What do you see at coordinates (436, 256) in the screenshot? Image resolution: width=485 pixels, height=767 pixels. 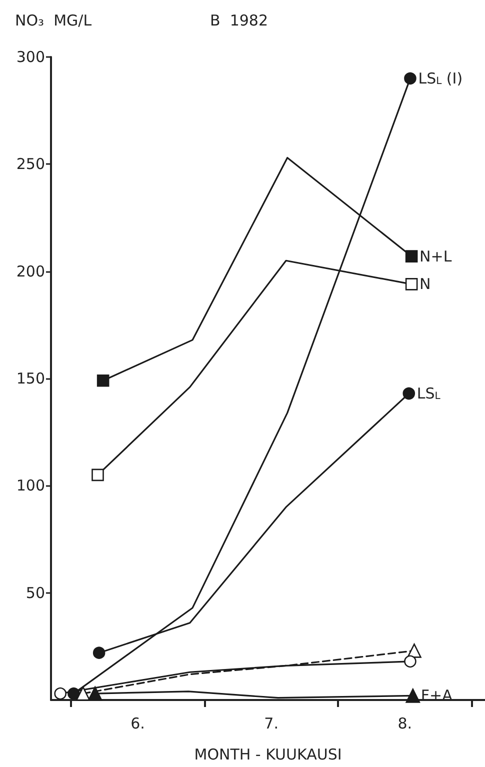 I see `series-label: N+L` at bounding box center [436, 256].